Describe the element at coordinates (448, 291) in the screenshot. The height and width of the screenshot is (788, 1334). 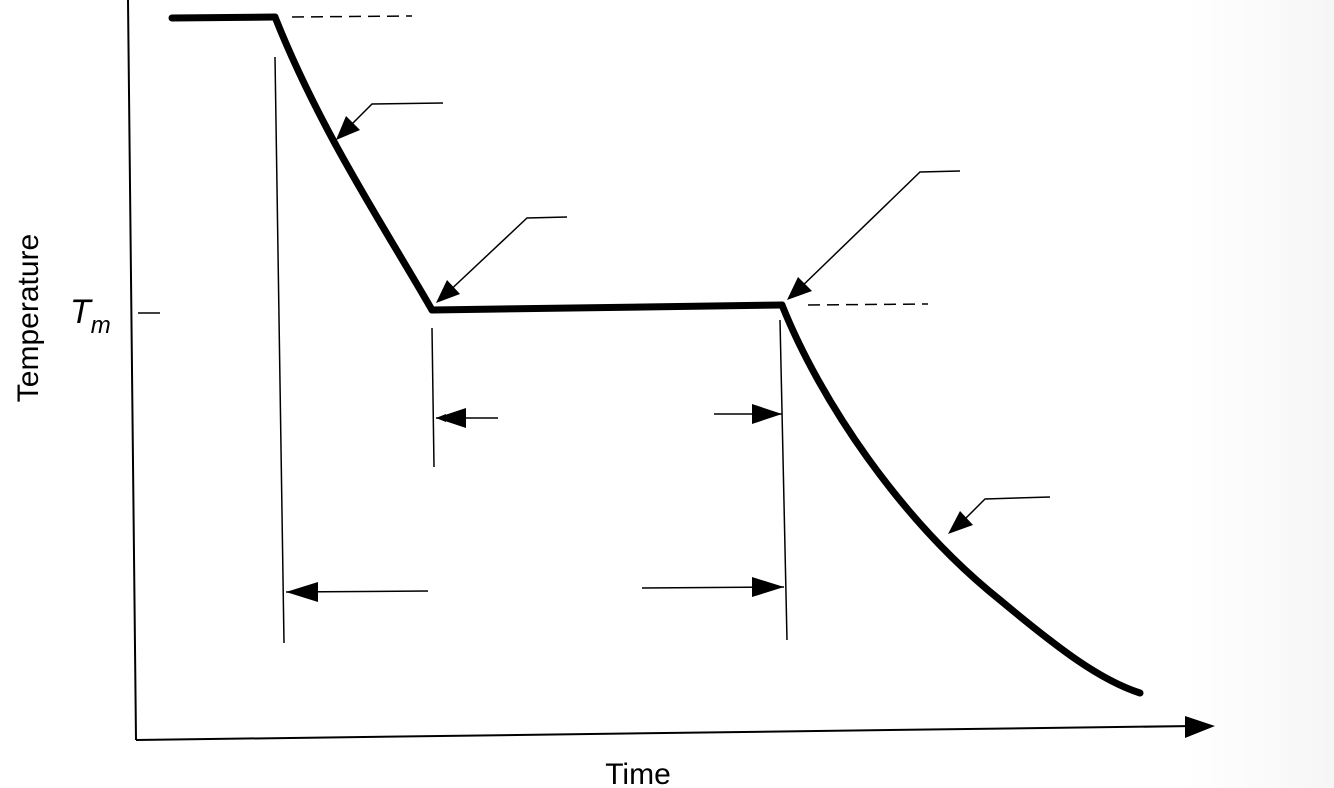
I see `leader-arrowhead-freezing-start` at that location.